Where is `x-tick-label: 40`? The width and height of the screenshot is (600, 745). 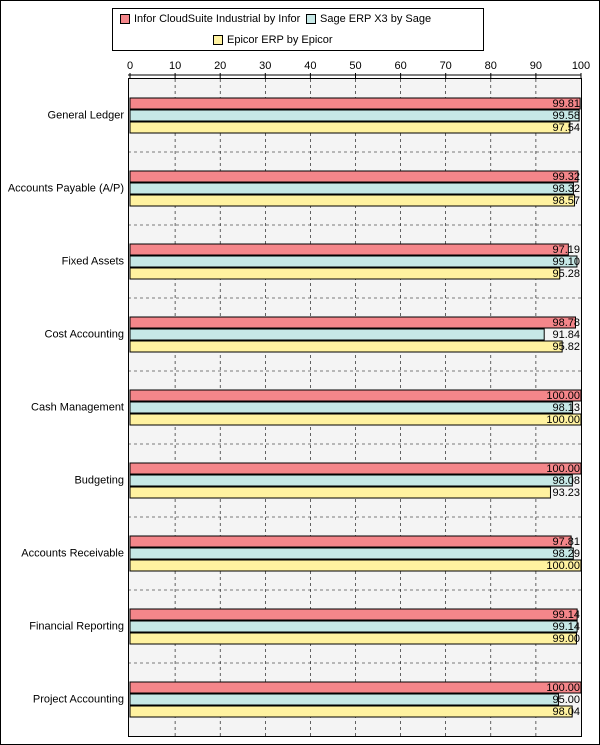
x-tick-label: 40 is located at coordinates (310, 66).